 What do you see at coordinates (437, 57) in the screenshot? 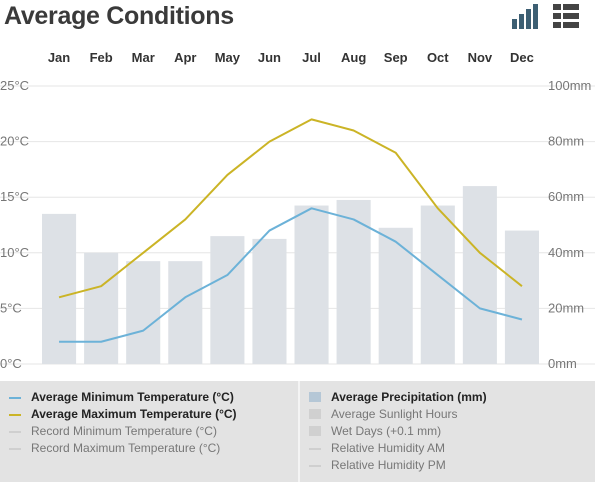
I see `month-label: Oct` at bounding box center [437, 57].